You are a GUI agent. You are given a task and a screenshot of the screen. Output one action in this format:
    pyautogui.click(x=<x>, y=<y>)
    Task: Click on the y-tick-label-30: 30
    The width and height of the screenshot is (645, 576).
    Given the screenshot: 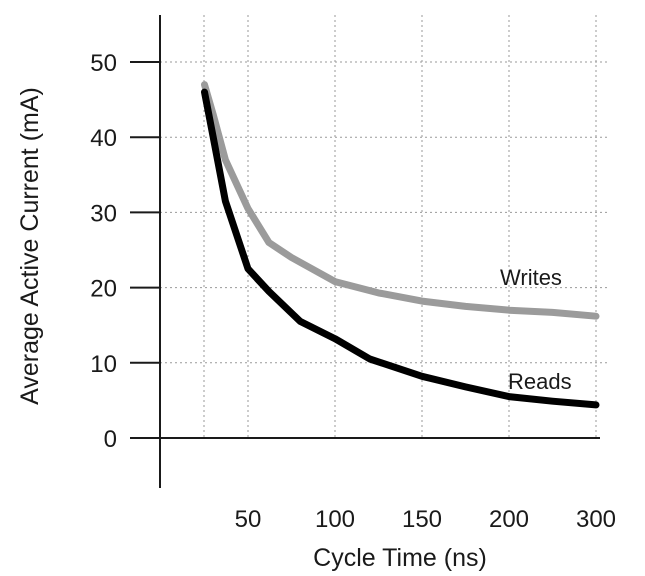 What is the action you would take?
    pyautogui.click(x=103, y=213)
    